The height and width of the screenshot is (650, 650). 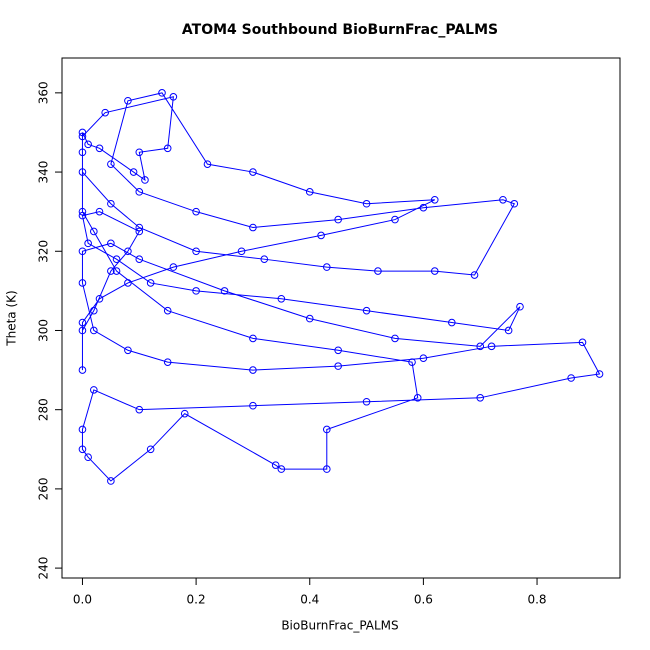 What do you see at coordinates (536, 600) in the screenshot?
I see `x-tick-label: 0.8` at bounding box center [536, 600].